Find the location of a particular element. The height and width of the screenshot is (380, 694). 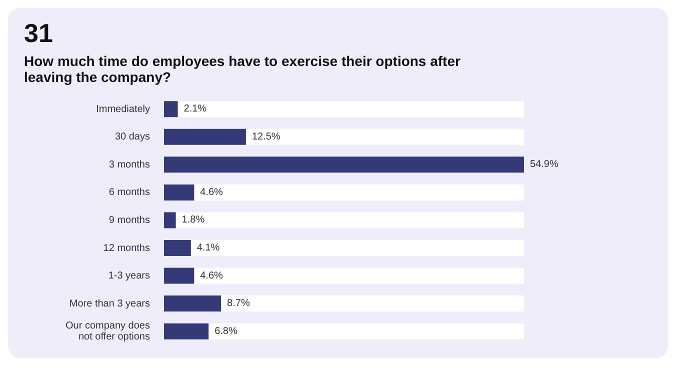

data-label: 6.8% is located at coordinates (226, 331).